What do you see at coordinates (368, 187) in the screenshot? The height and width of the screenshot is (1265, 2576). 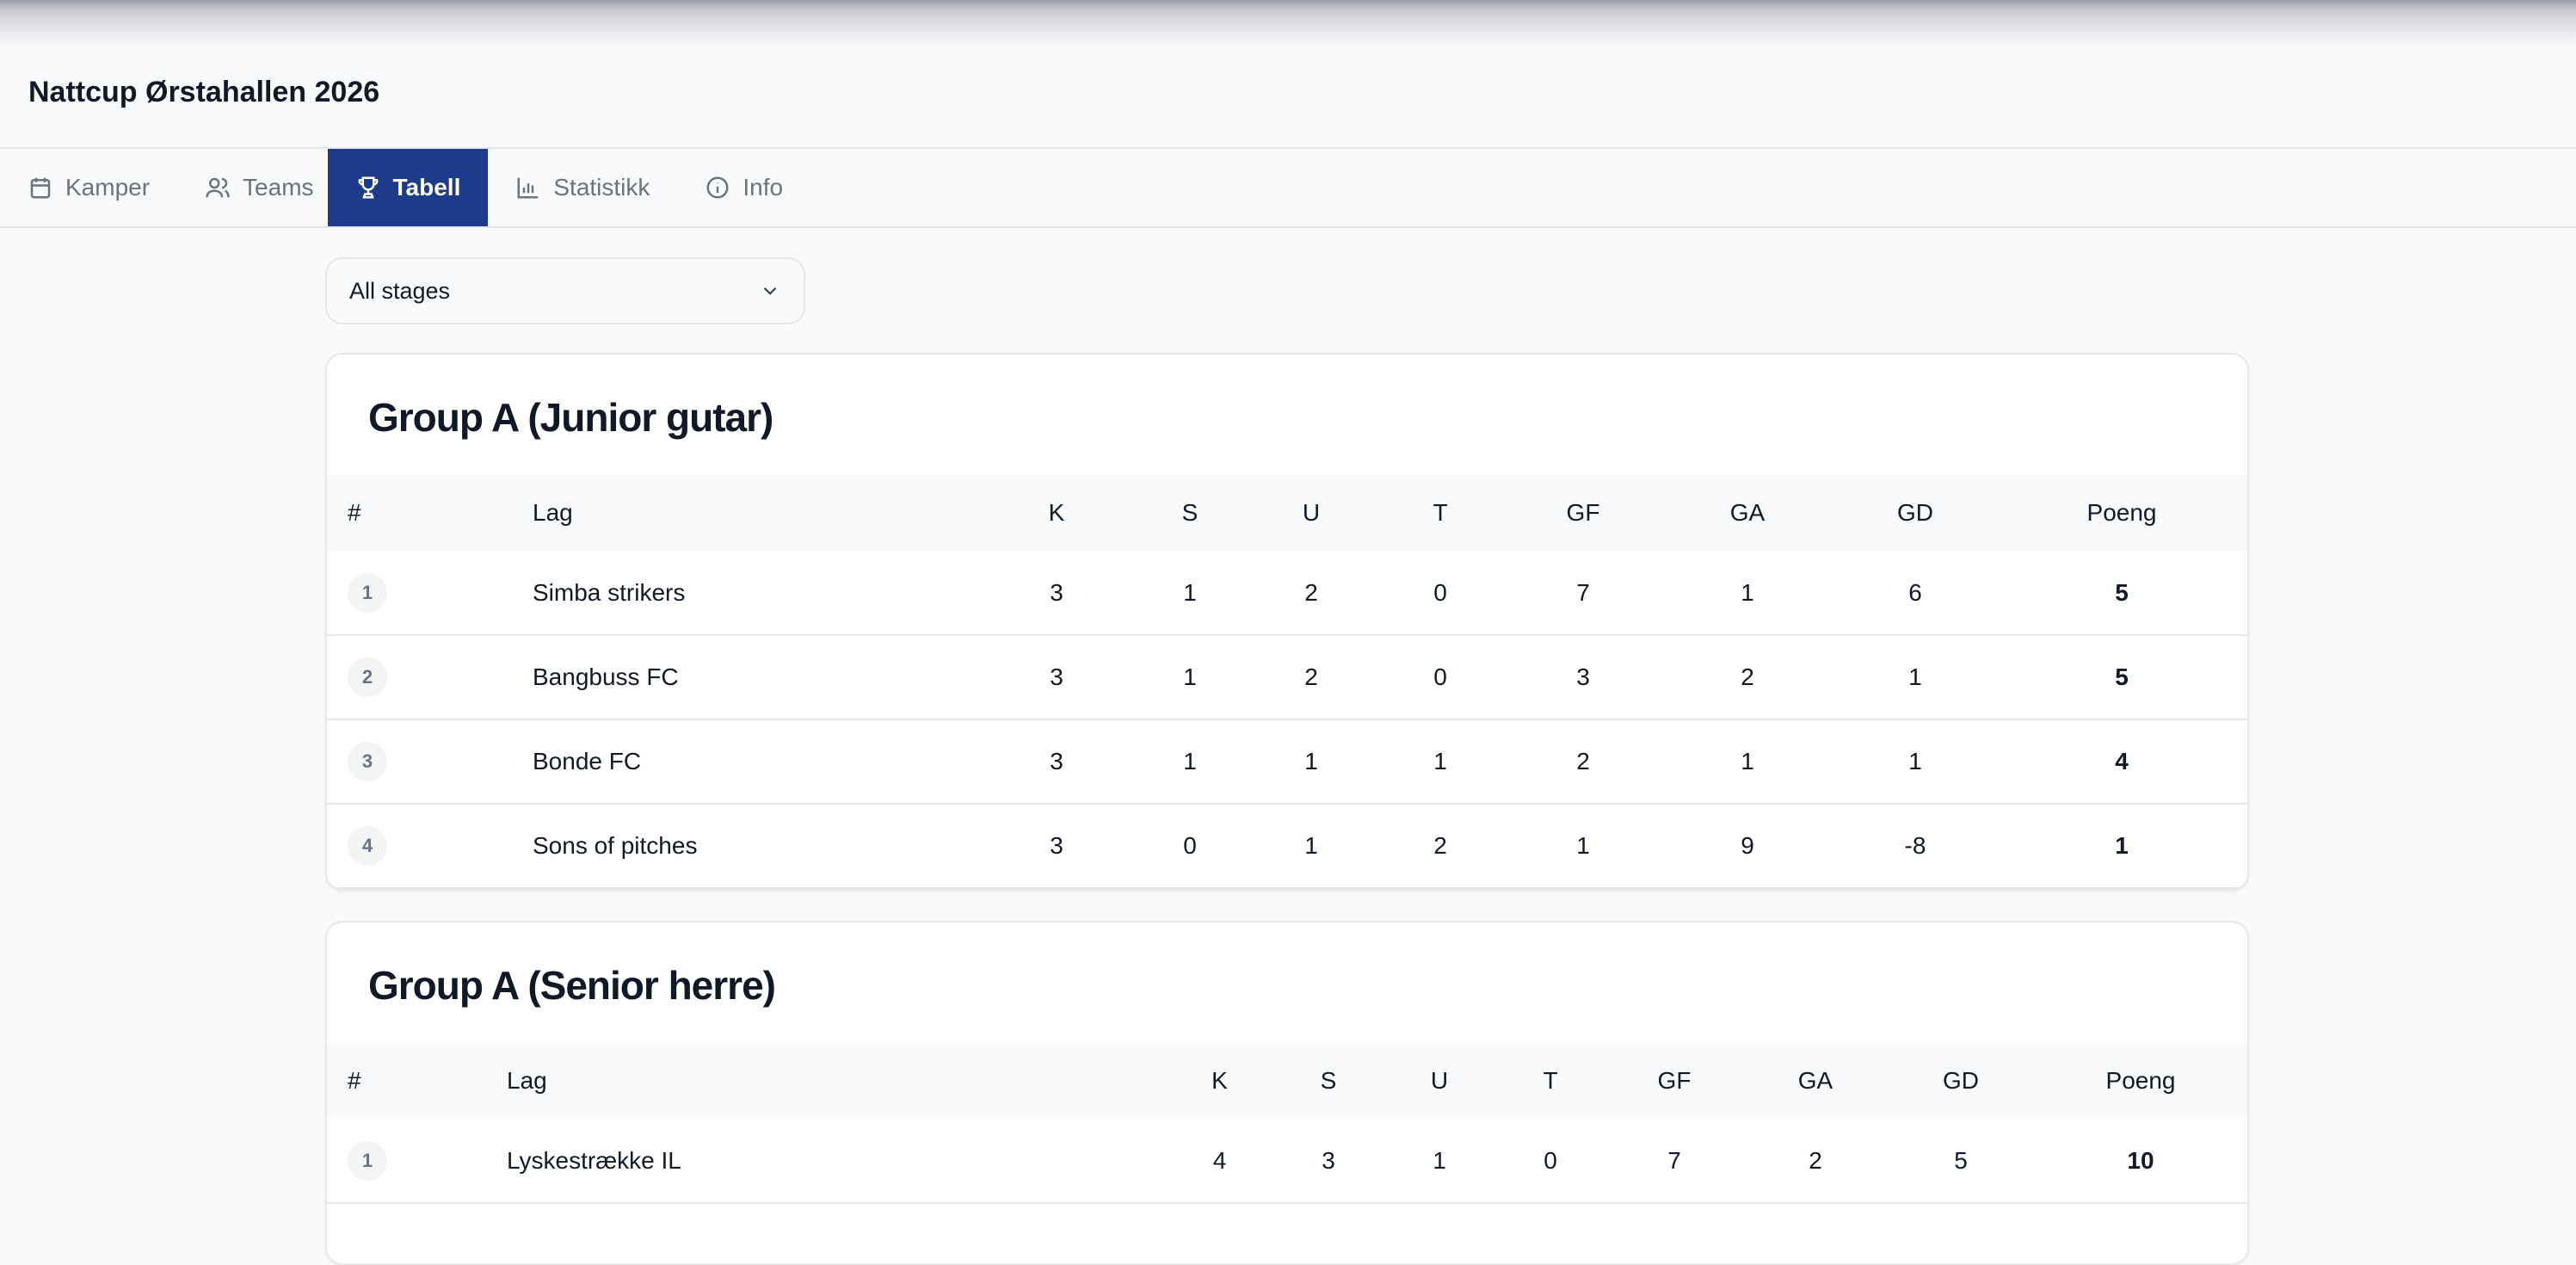 I see `trophy-icon` at bounding box center [368, 187].